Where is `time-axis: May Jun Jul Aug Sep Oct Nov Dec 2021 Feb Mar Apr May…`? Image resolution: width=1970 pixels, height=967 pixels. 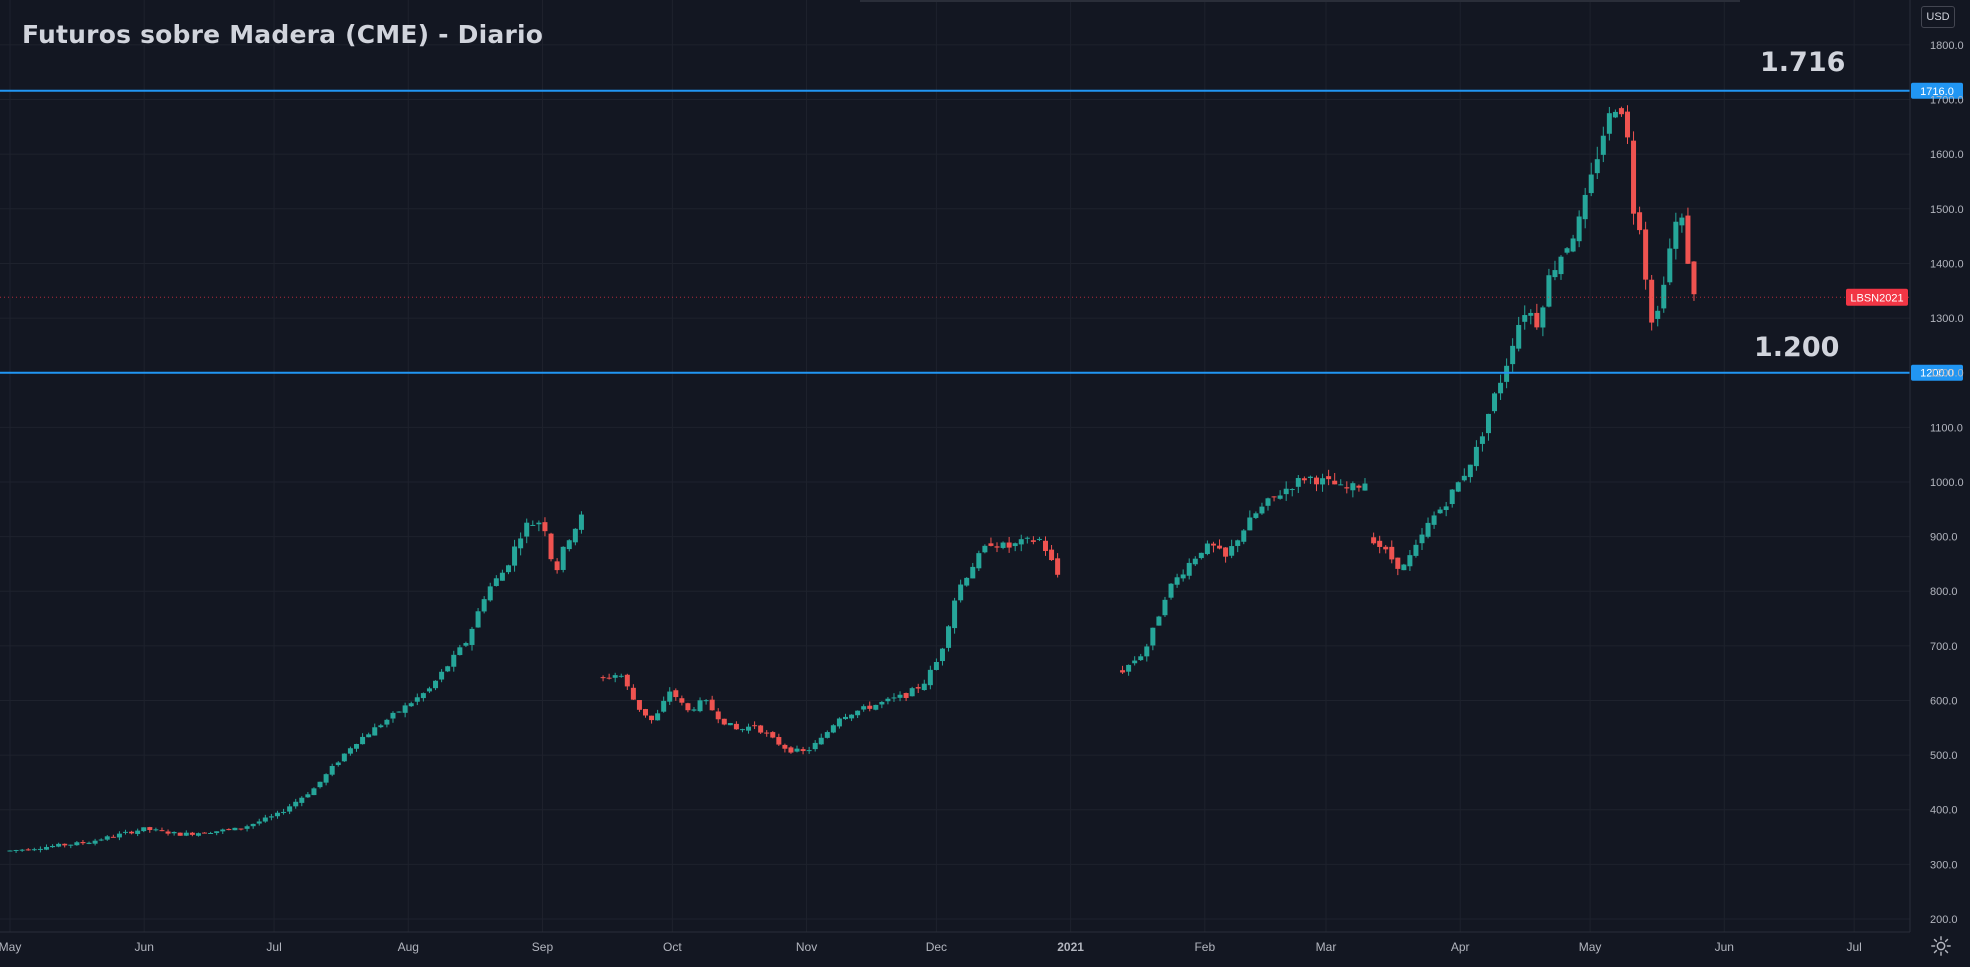 time-axis: May Jun Jul Aug Sep Oct Nov Dec 2021 Feb Mar Apr May… is located at coordinates (931, 947).